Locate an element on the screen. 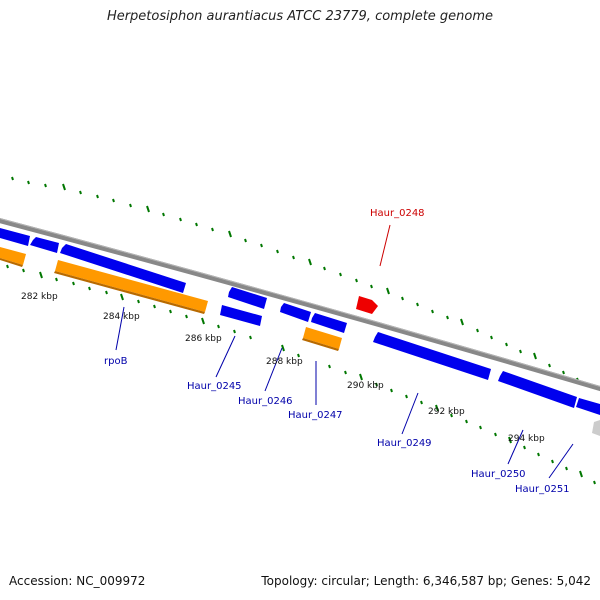  kbp-label: 294 kbp is located at coordinates (526, 439).